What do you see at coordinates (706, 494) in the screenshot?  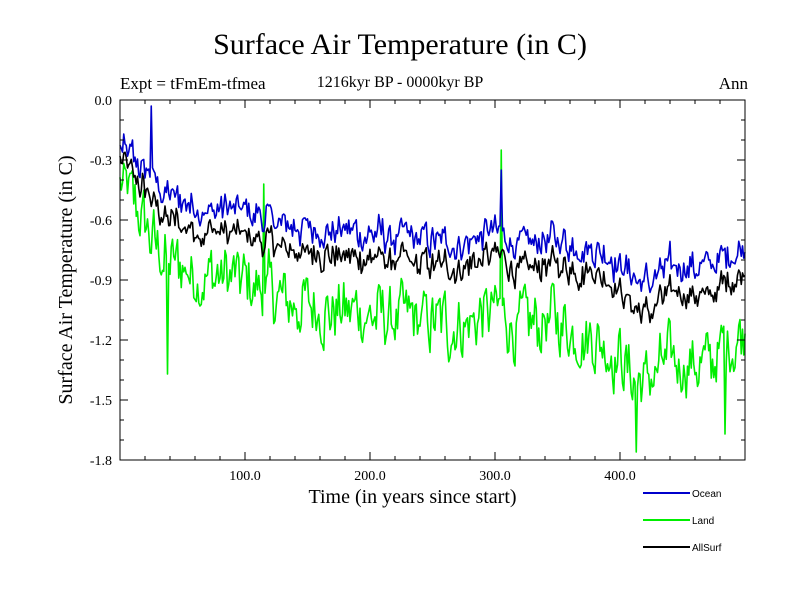 I see `legend-label-ocean: Ocean` at bounding box center [706, 494].